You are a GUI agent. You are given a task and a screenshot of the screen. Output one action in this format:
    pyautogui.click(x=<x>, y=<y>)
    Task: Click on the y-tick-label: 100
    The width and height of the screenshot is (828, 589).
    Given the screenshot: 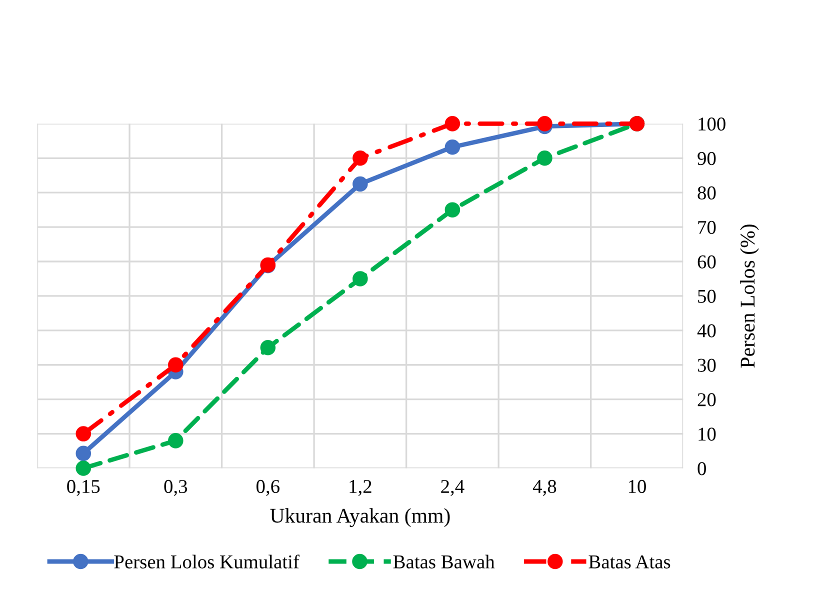 What is the action you would take?
    pyautogui.click(x=712, y=124)
    